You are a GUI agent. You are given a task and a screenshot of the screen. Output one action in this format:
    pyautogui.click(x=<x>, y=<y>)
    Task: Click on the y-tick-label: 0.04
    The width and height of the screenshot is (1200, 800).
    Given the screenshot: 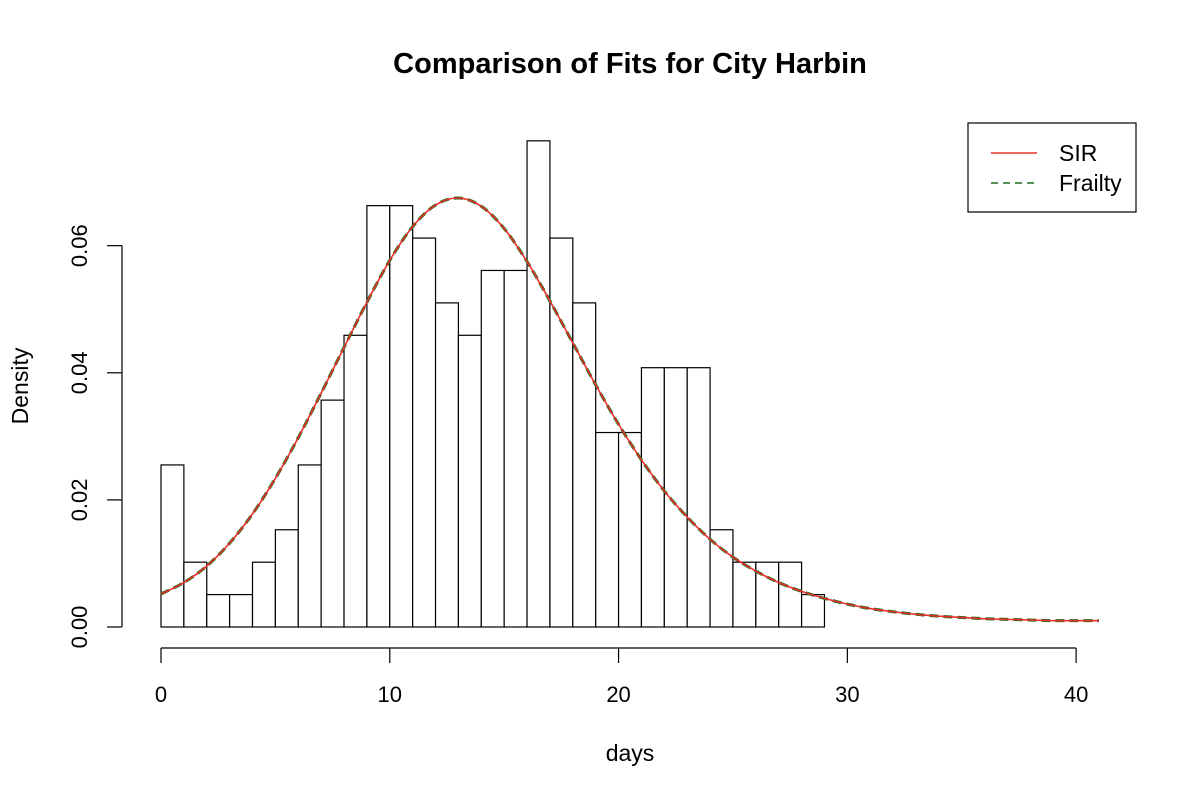 What is the action you would take?
    pyautogui.click(x=79, y=372)
    